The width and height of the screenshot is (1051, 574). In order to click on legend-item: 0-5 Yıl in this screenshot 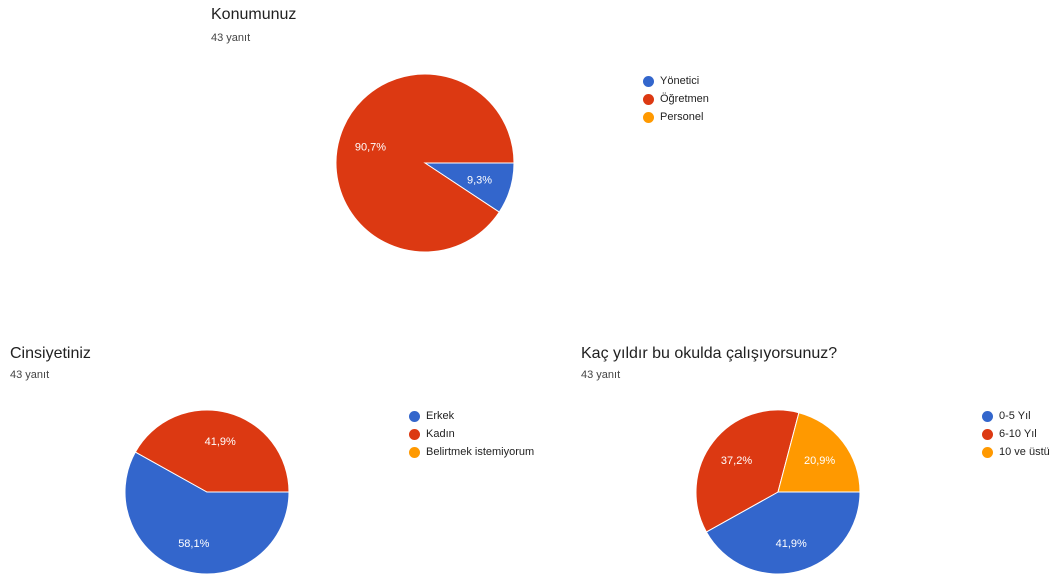, I will do `click(1016, 416)`.